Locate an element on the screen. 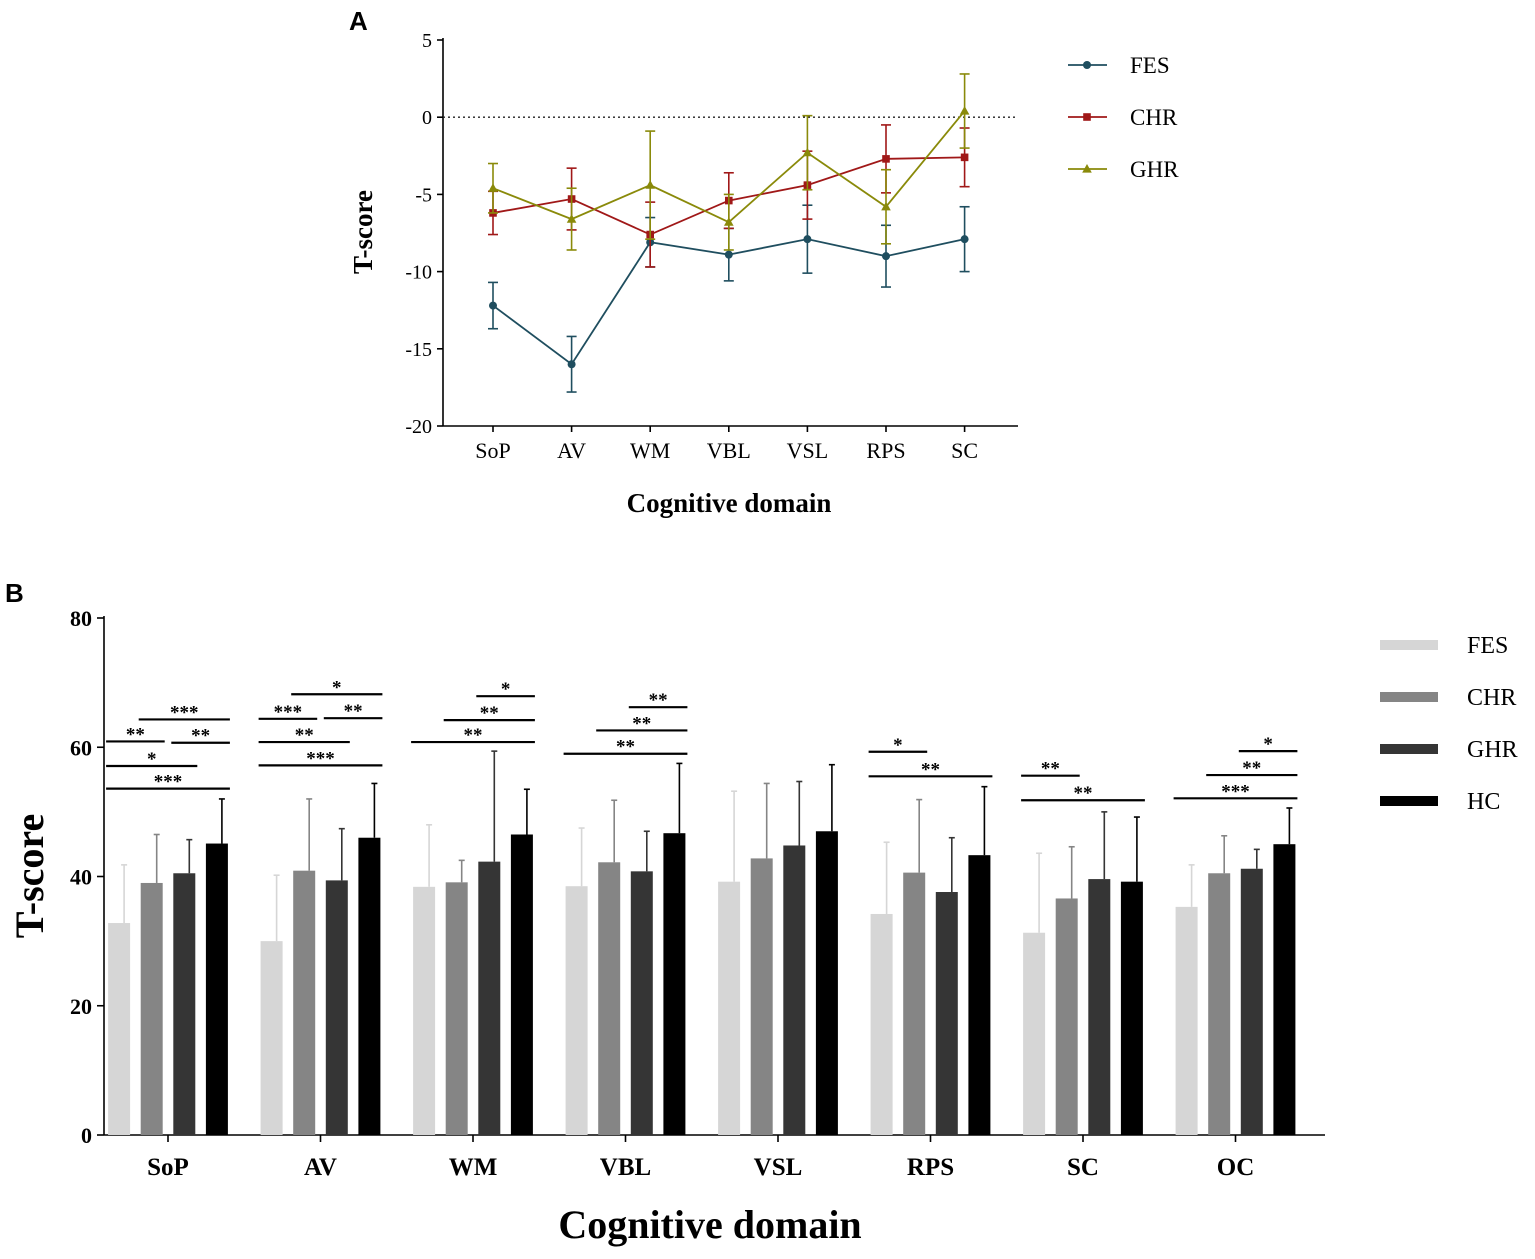  legend-marker-fes is located at coordinates (1087, 65).